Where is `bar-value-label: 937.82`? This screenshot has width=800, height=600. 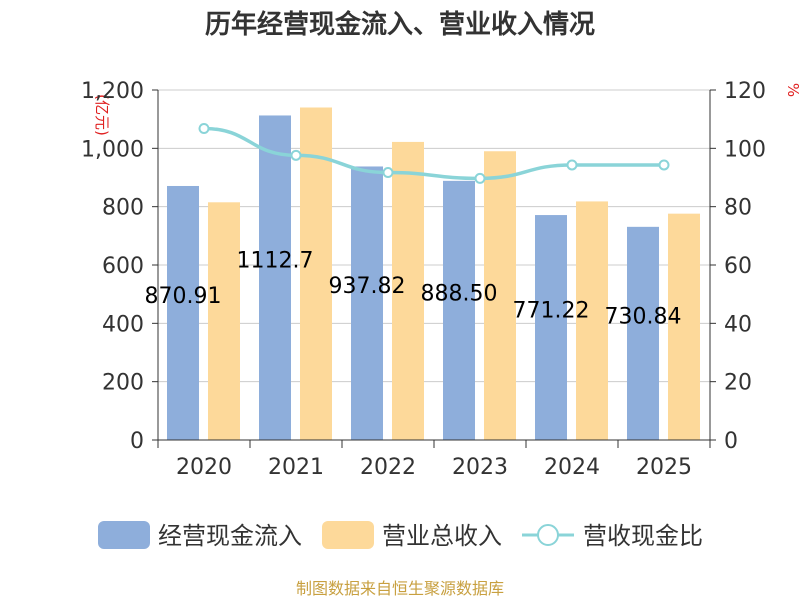 bar-value-label: 937.82 is located at coordinates (367, 286).